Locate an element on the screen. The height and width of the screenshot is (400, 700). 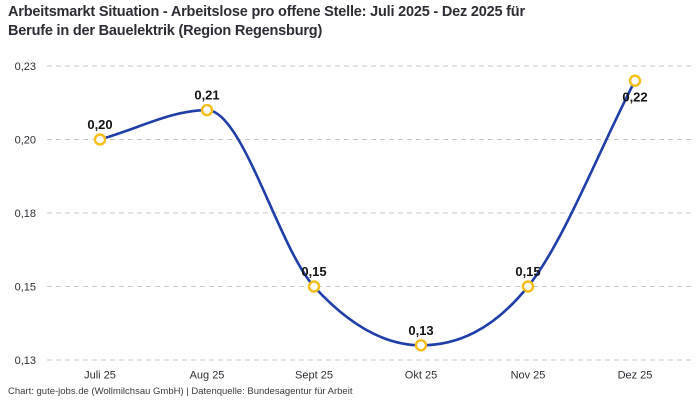
y-tick-label: 0,23 is located at coordinates (25, 67).